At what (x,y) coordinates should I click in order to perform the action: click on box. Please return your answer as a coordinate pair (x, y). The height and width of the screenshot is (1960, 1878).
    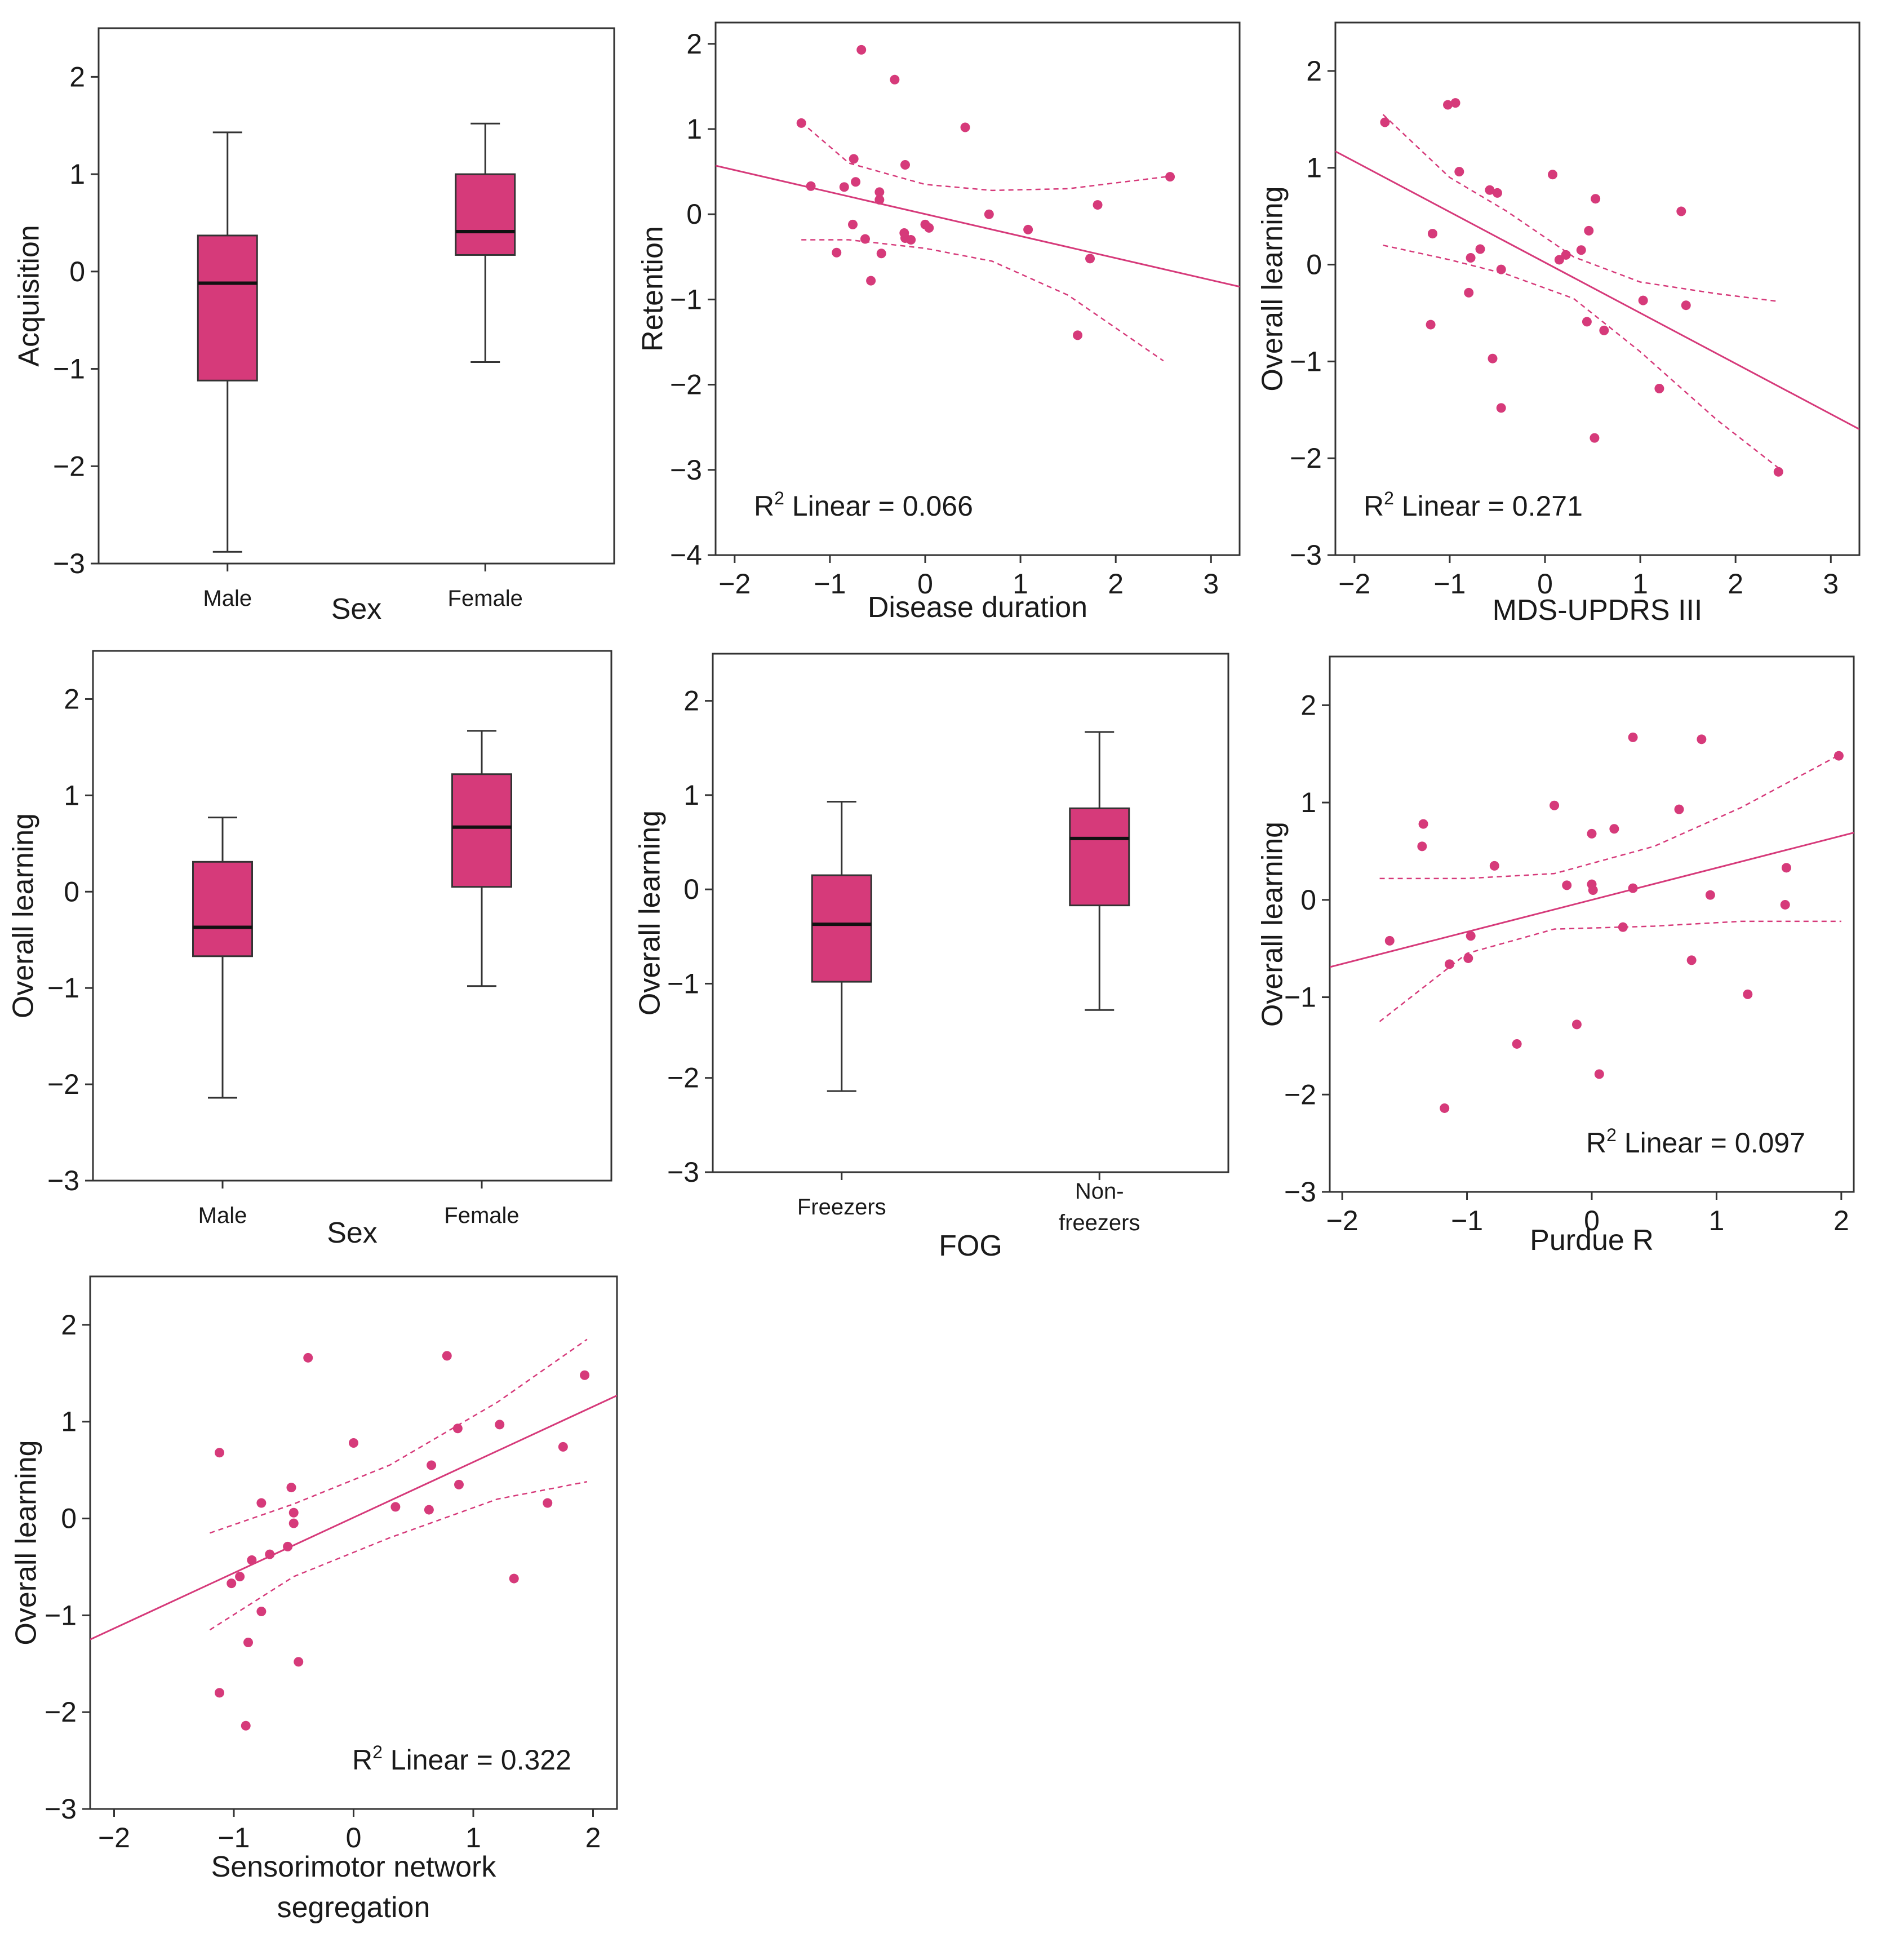
    Looking at the image, I should click on (1099, 857).